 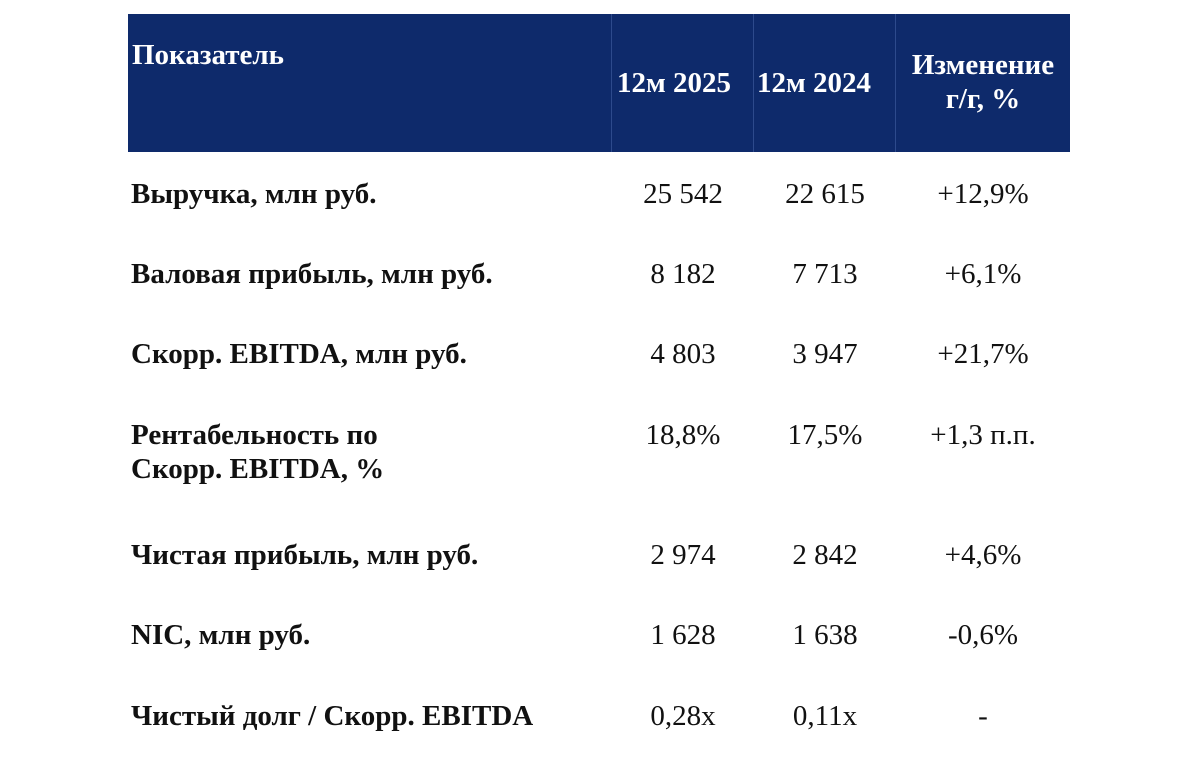 What do you see at coordinates (983, 99) in the screenshot?
I see `header-change-line2: г/г, %` at bounding box center [983, 99].